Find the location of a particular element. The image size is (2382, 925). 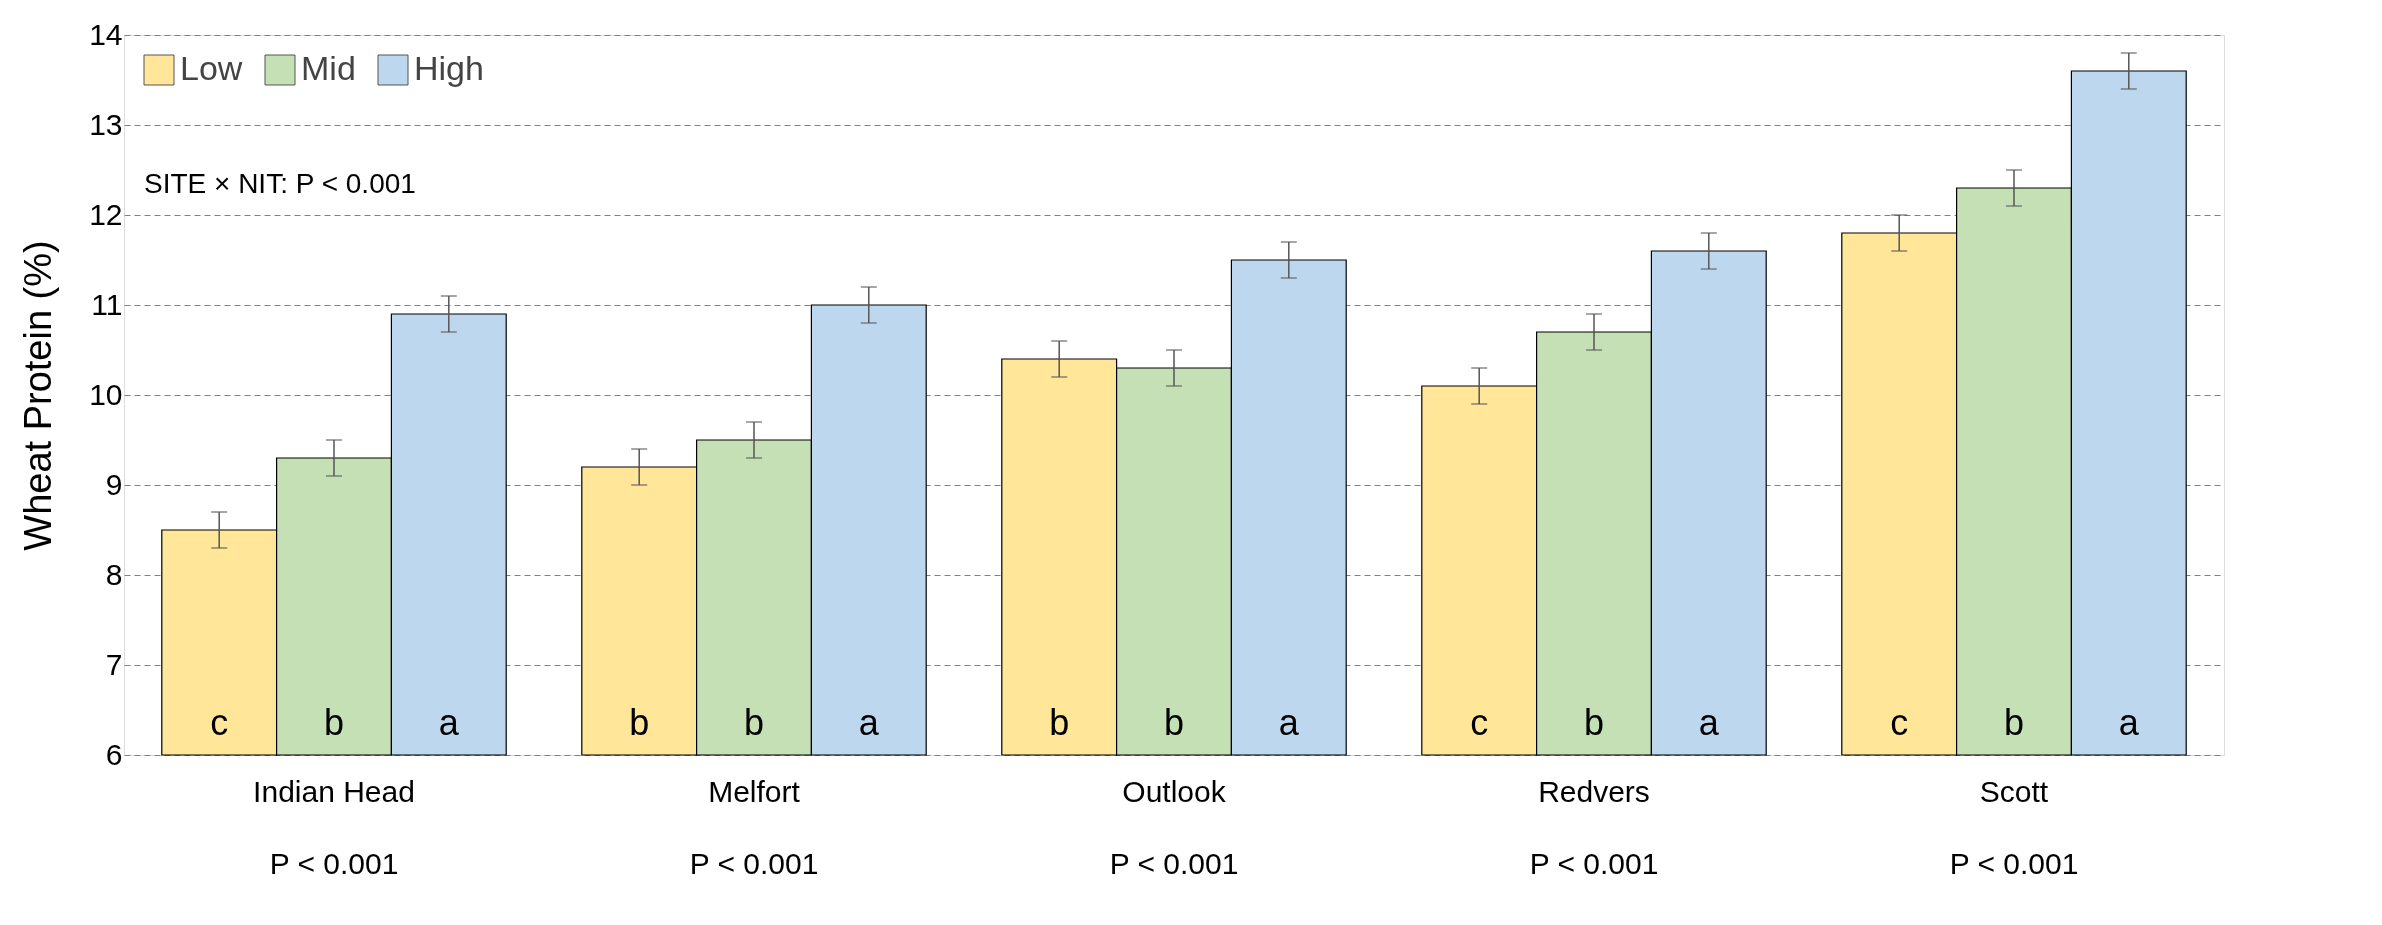

y-tick-label: 14 is located at coordinates (106, 34).